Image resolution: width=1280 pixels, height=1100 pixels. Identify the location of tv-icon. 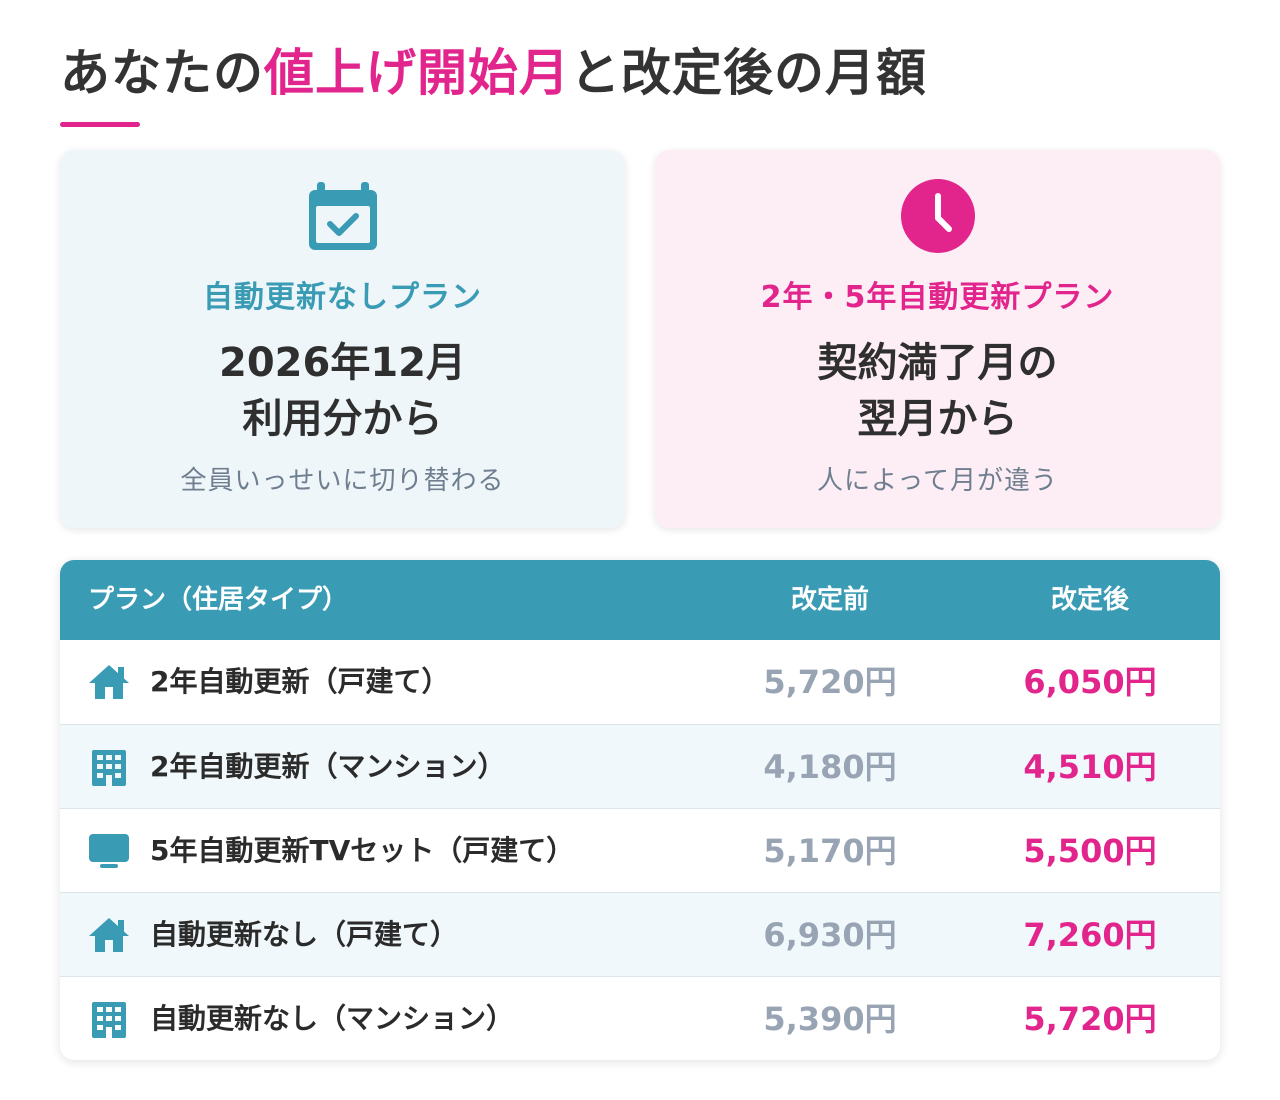
(109, 851).